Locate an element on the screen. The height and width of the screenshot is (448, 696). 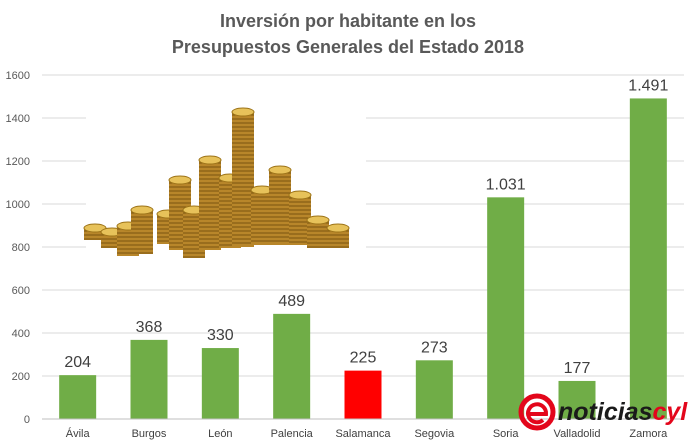
x-tick-label: Valladolid is located at coordinates (577, 434).